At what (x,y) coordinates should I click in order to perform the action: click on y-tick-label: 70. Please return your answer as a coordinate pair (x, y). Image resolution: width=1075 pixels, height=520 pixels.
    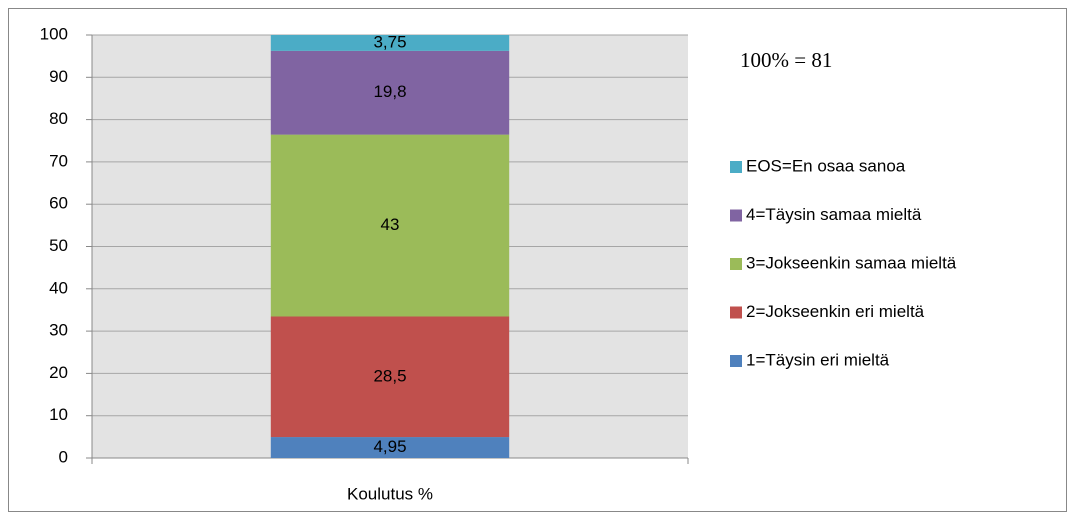
    Looking at the image, I should click on (58, 160).